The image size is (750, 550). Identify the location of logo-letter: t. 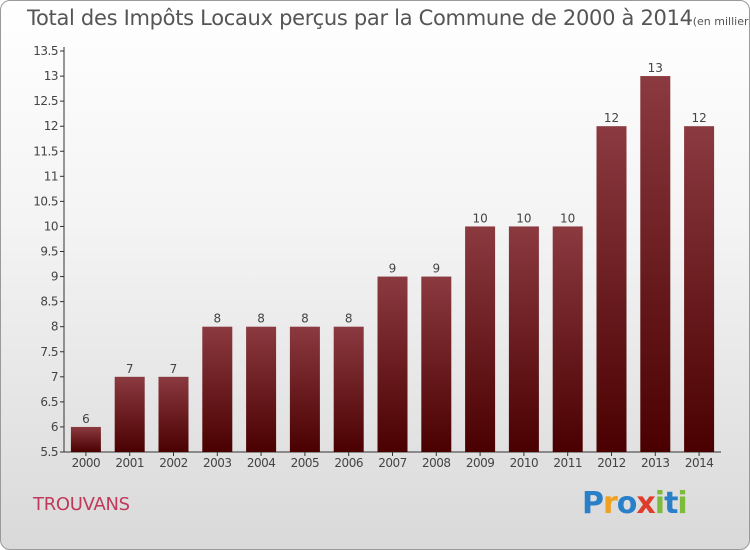
(671, 503).